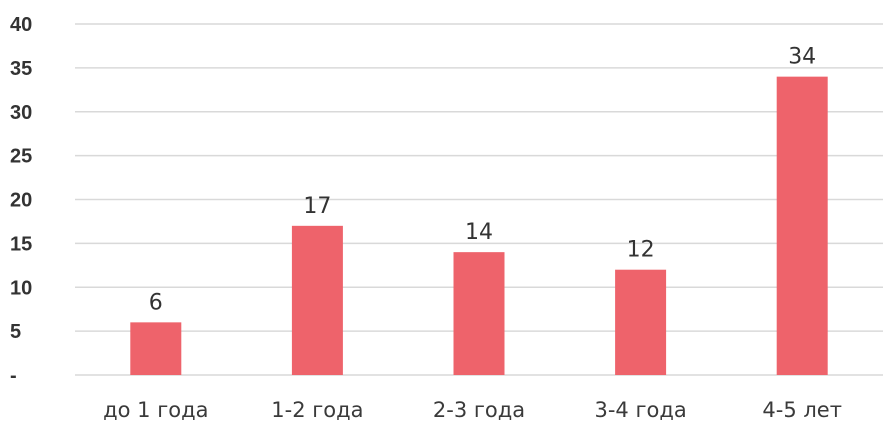  What do you see at coordinates (15, 332) in the screenshot?
I see `y-tick-label: 5` at bounding box center [15, 332].